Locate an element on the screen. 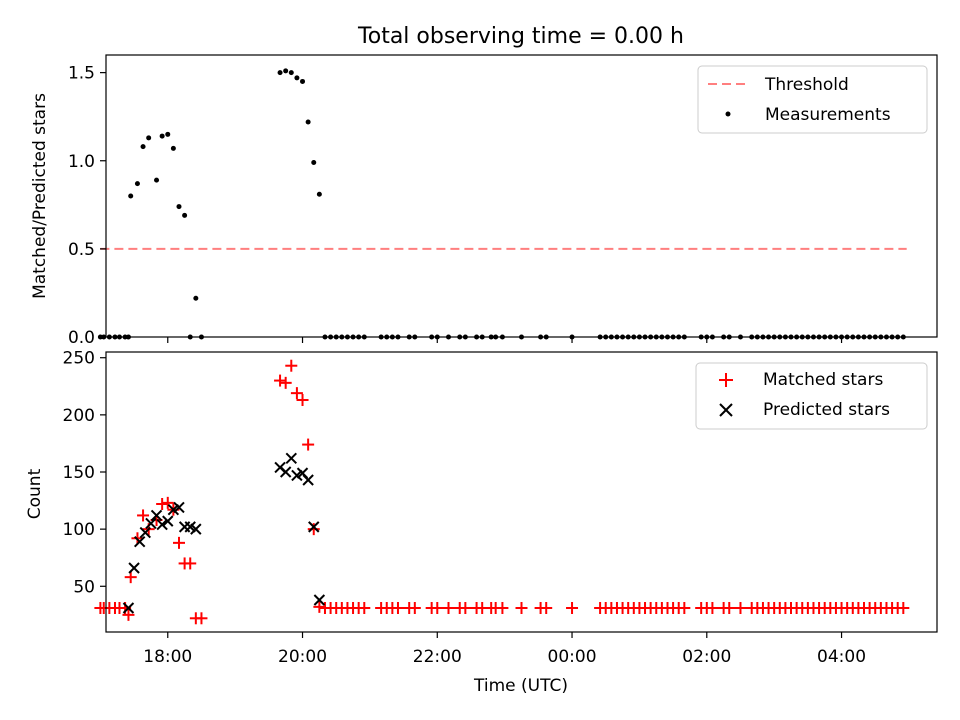 This screenshot has width=960, height=720. top-legend: Threshold Measurements is located at coordinates (812, 99).